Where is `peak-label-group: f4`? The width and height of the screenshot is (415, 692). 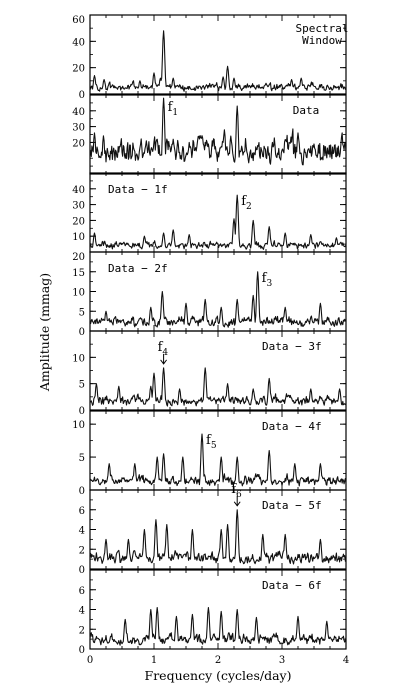
peak-label-group: f4 is located at coordinates (163, 352).